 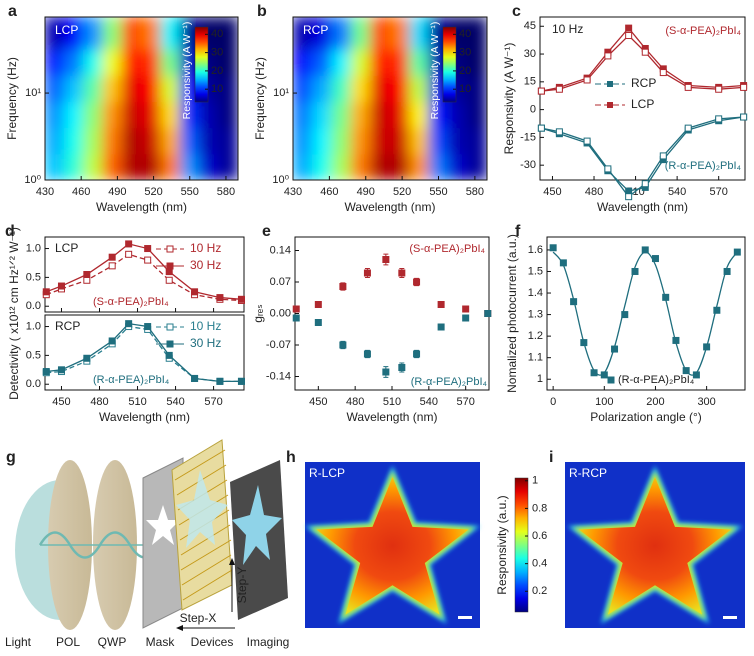 What do you see at coordinates (392, 546) in the screenshot?
I see `star` at bounding box center [392, 546].